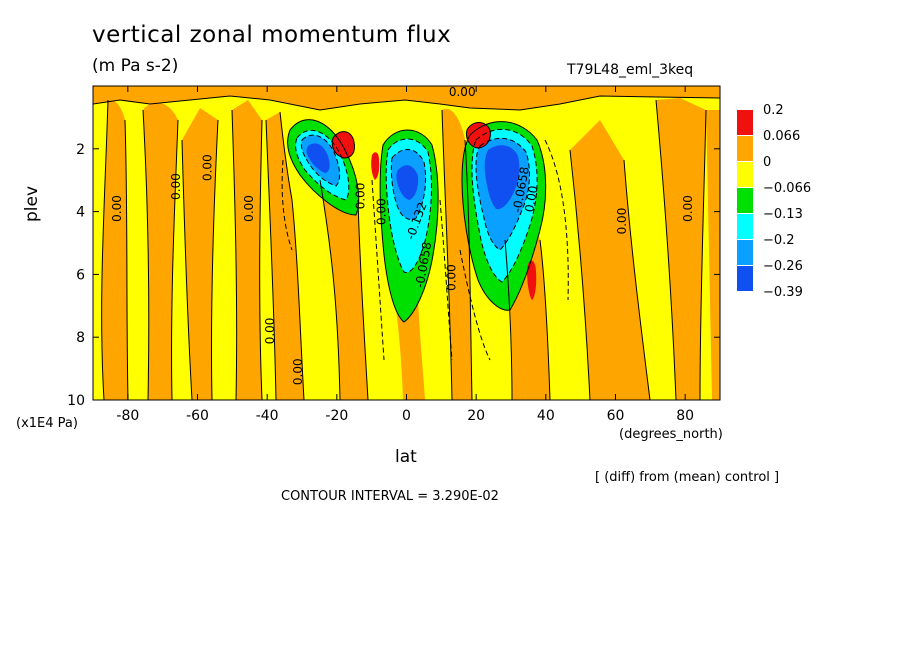  Describe the element at coordinates (616, 416) in the screenshot. I see `x-tick-label: 60` at that location.